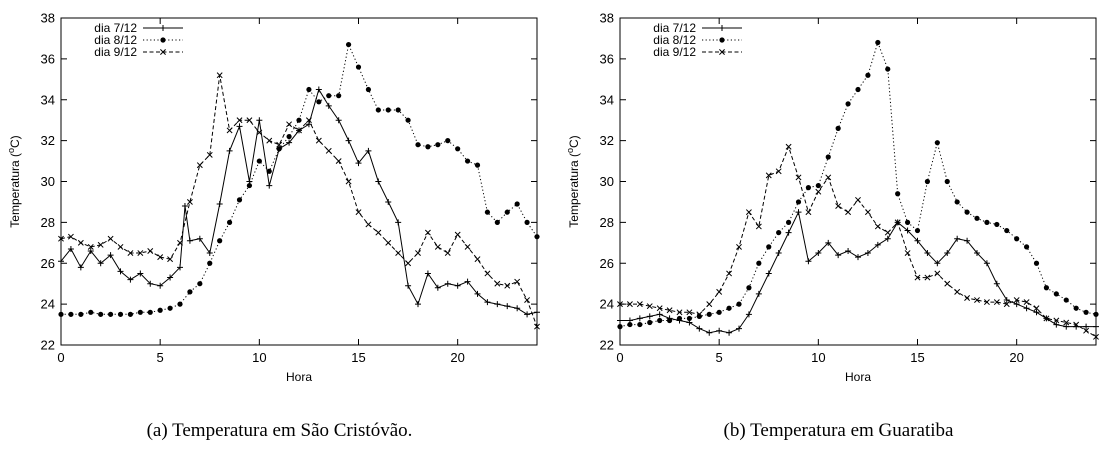 This screenshot has height=466, width=1118. What do you see at coordinates (160, 357) in the screenshot?
I see `x-tick-label: 5` at bounding box center [160, 357].